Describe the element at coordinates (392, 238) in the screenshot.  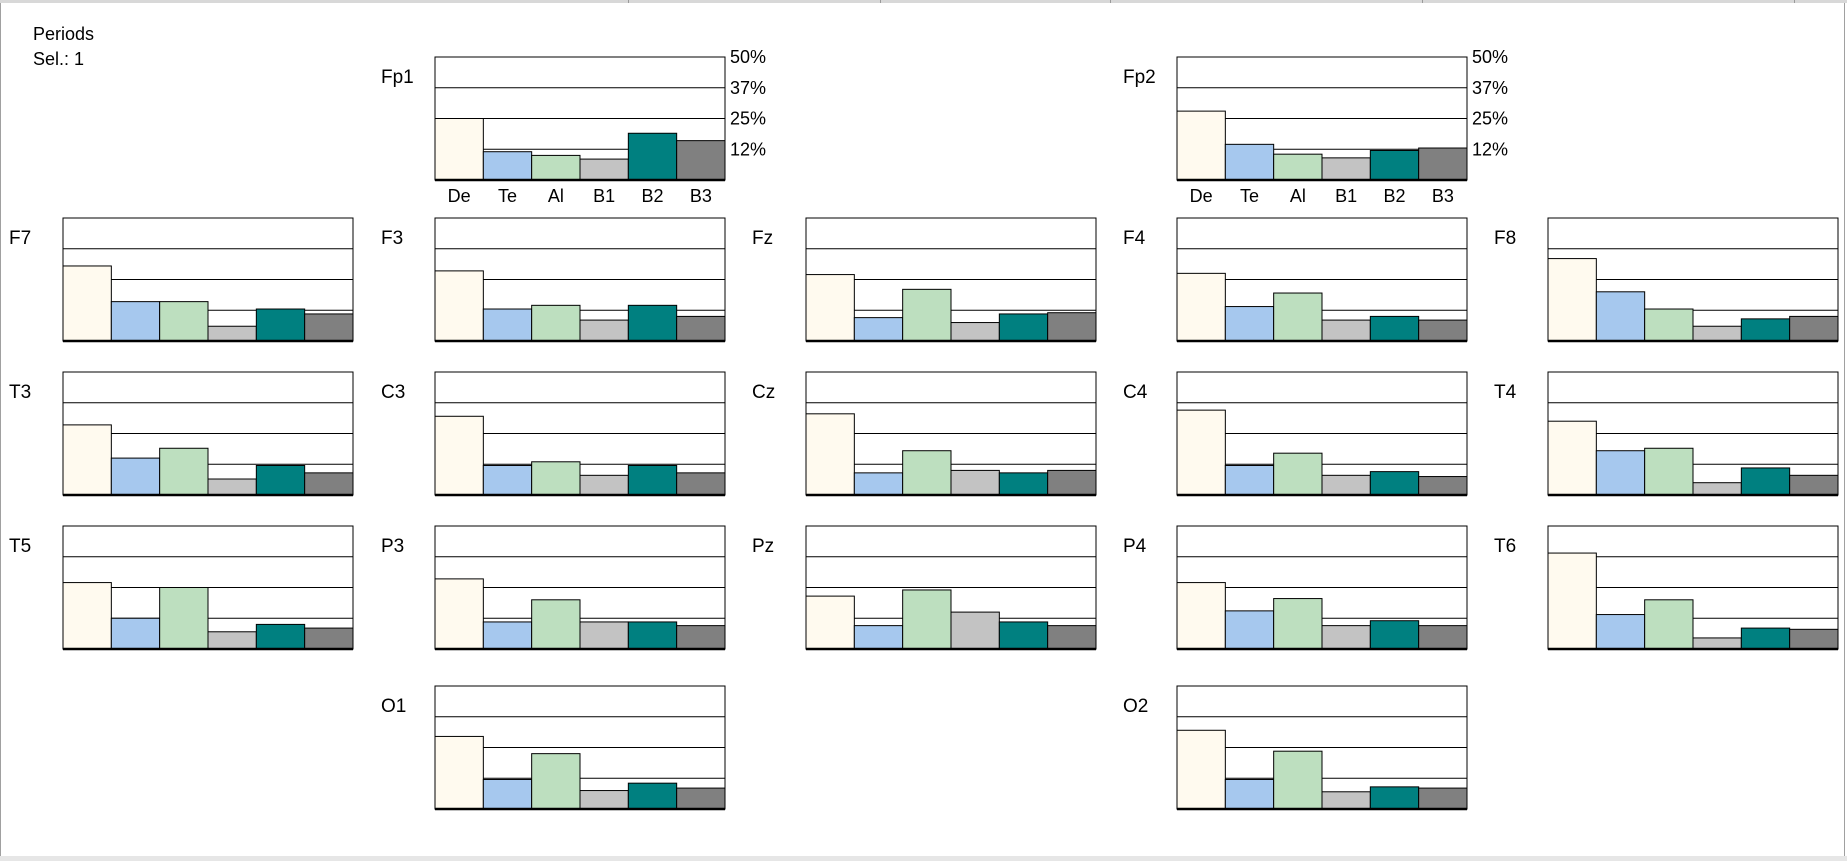
I see `channel-label: F3` at that location.